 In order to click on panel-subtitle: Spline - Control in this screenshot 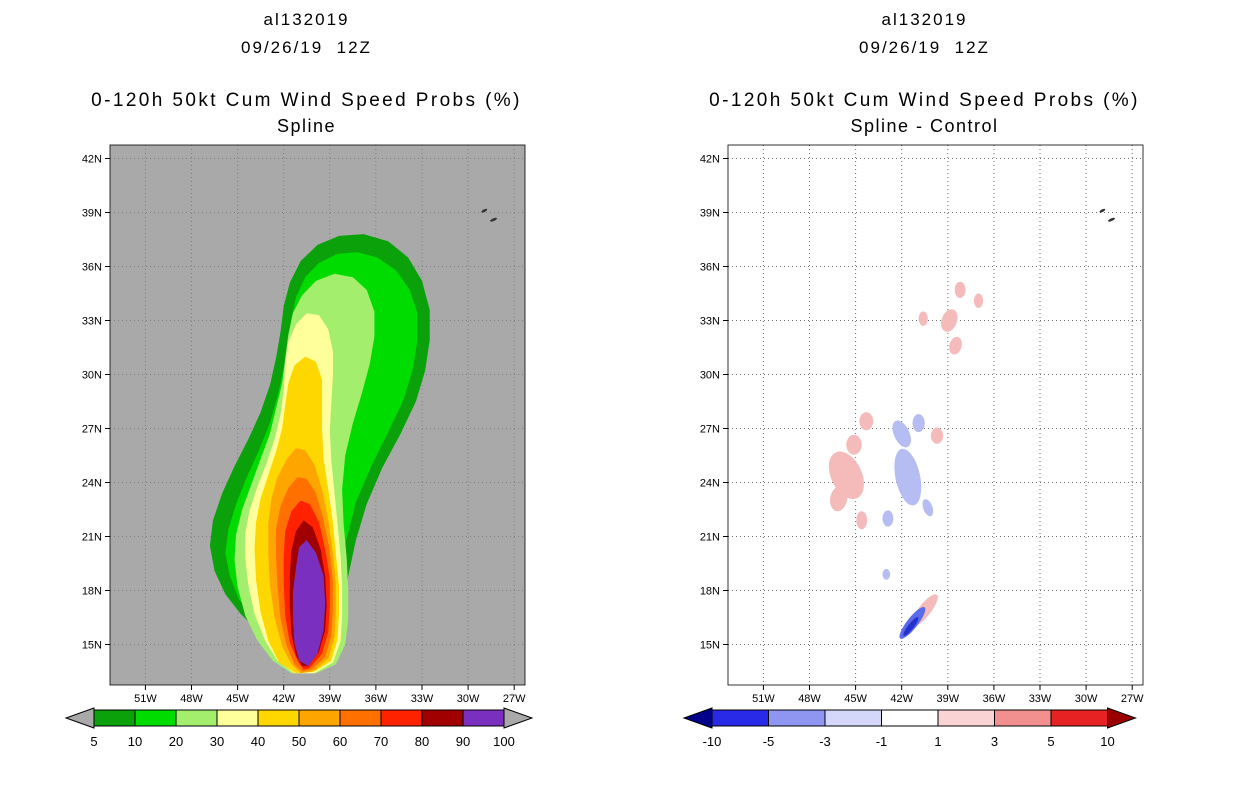, I will do `click(924, 126)`.